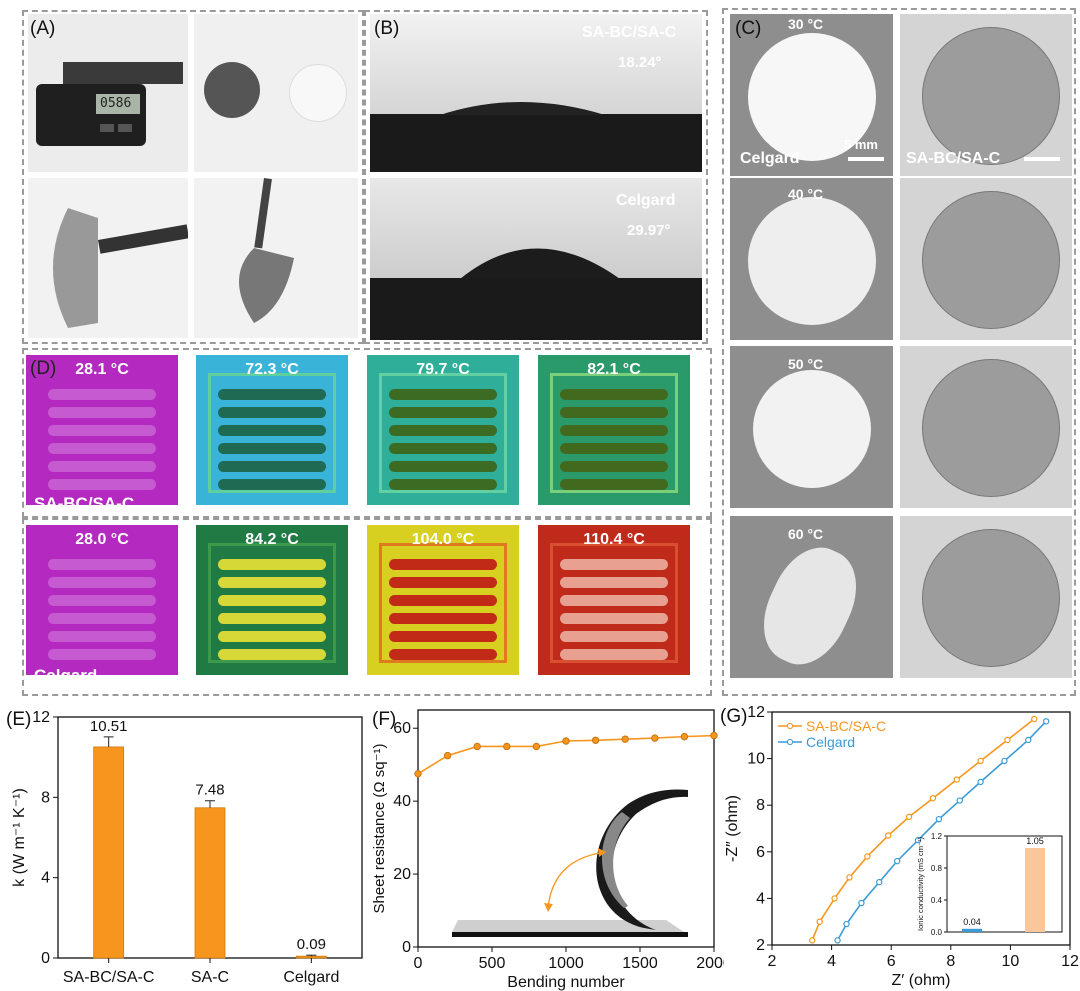  Describe the element at coordinates (492, 963) in the screenshot. I see `x-tick-label: 500` at that location.